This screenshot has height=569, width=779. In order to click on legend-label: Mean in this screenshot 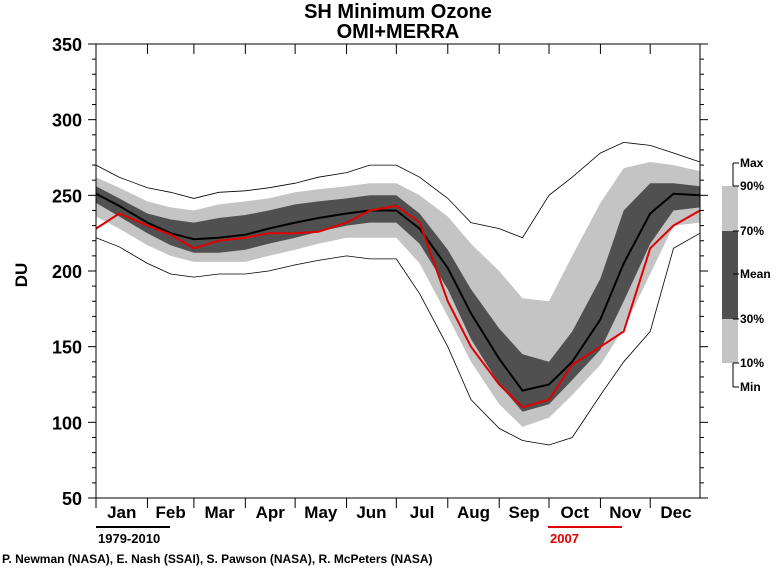, I will do `click(755, 274)`.